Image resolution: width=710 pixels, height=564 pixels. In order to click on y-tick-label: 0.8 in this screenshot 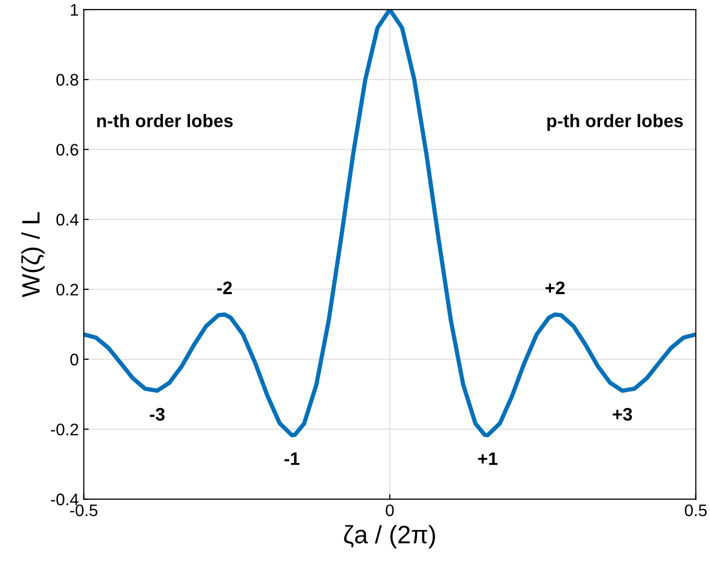, I will do `click(67, 80)`.